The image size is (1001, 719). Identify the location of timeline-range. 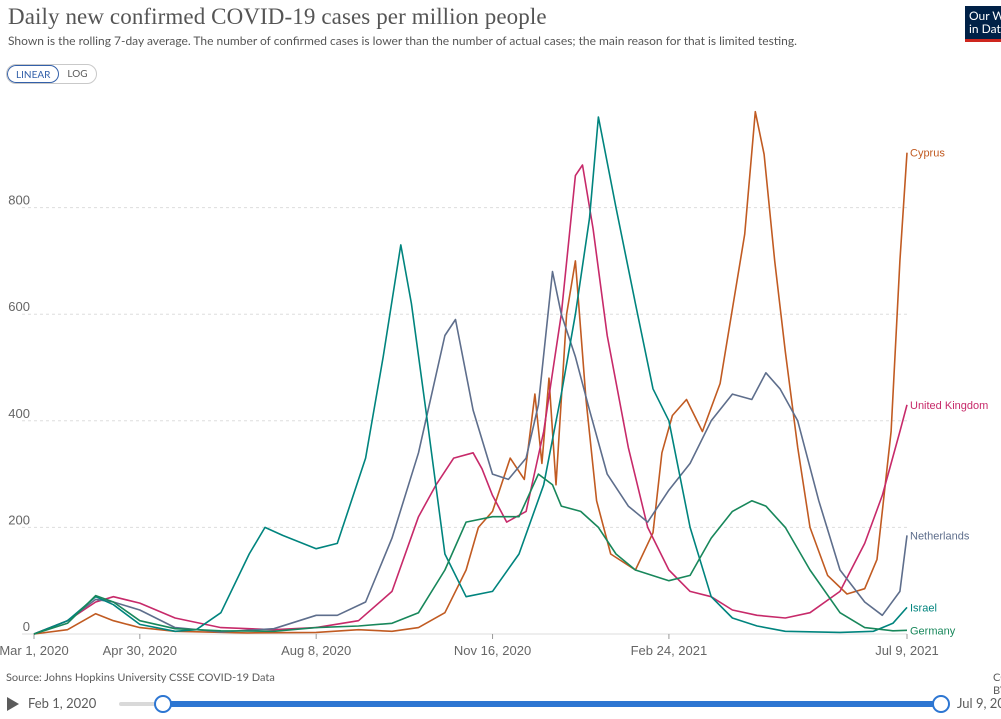
(552, 704).